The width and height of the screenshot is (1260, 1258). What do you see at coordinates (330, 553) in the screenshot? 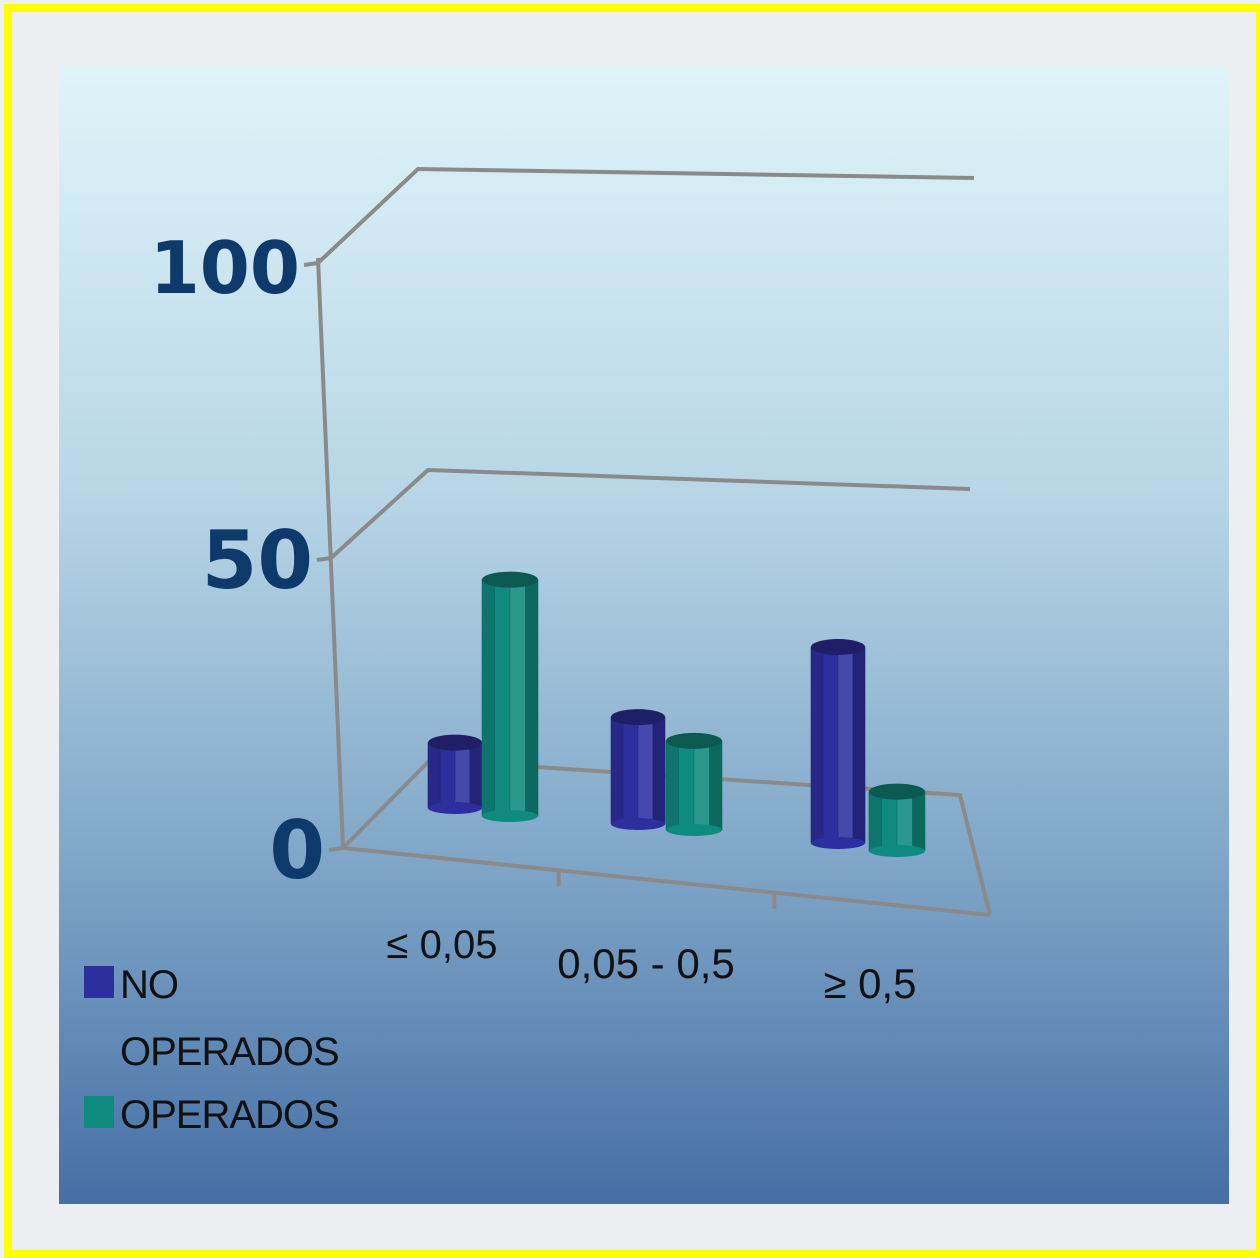
I see `y-axis` at bounding box center [330, 553].